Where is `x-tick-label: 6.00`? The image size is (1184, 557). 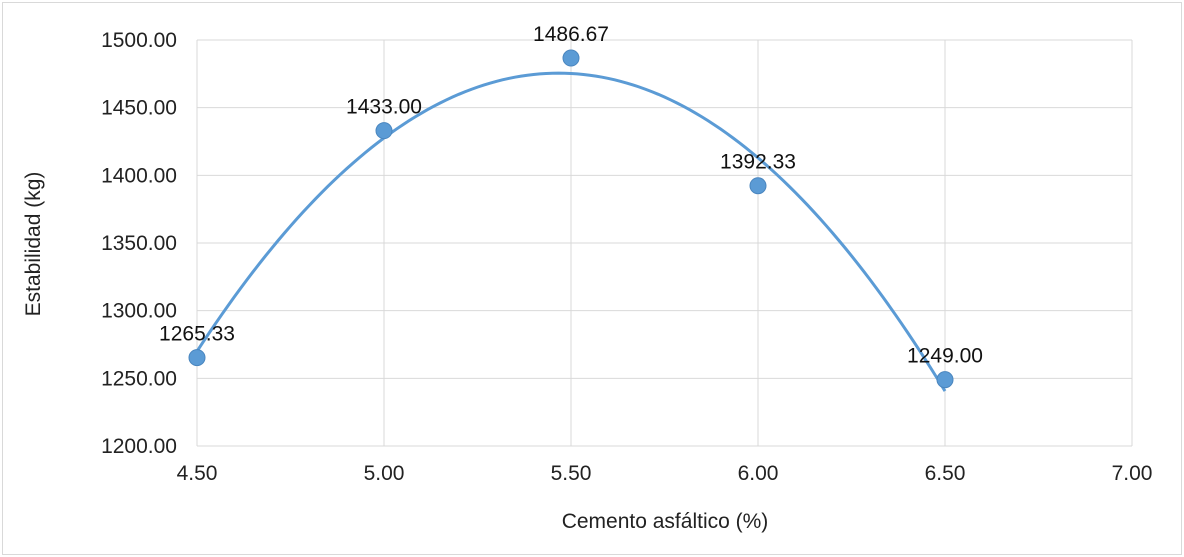
x-tick-label: 6.00 is located at coordinates (758, 473).